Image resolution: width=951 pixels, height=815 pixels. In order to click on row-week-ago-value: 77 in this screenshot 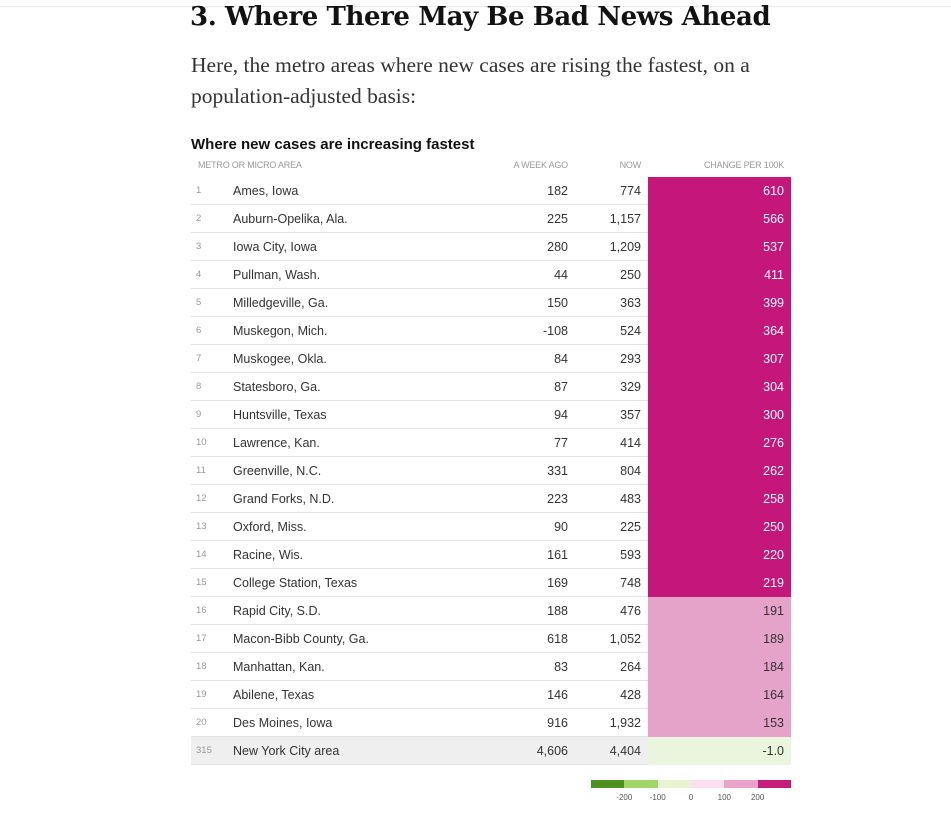, I will do `click(561, 443)`.